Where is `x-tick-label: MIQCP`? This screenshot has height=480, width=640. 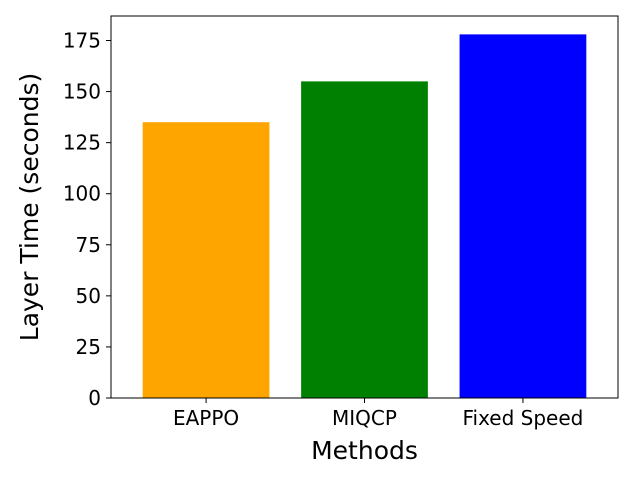 x-tick-label: MIQCP is located at coordinates (364, 418).